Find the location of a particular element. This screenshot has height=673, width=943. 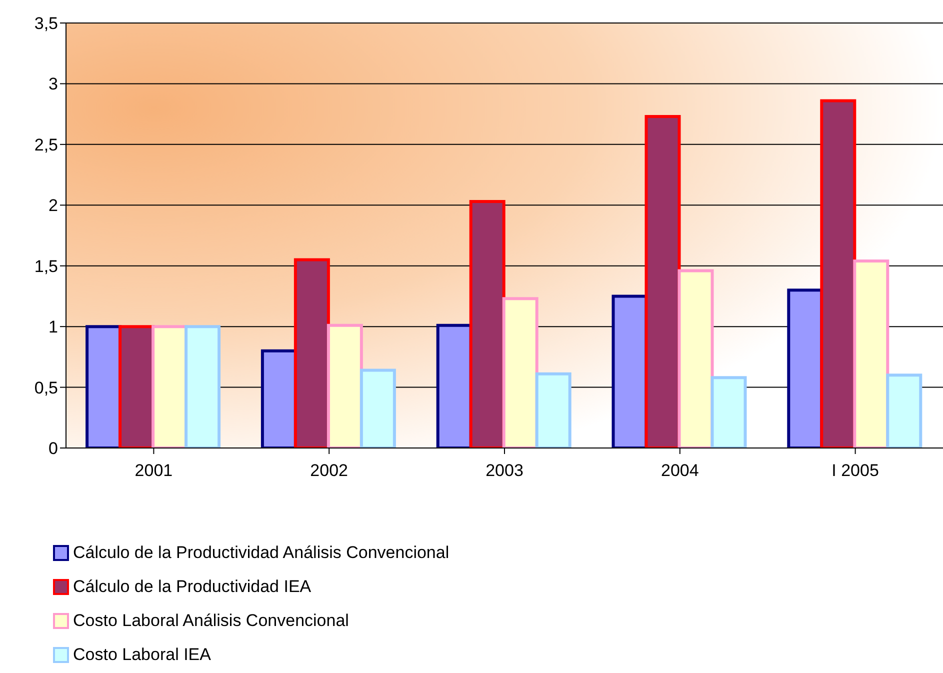

legend-label: Cálculo de la Productividad Análisis Convencional is located at coordinates (261, 553).